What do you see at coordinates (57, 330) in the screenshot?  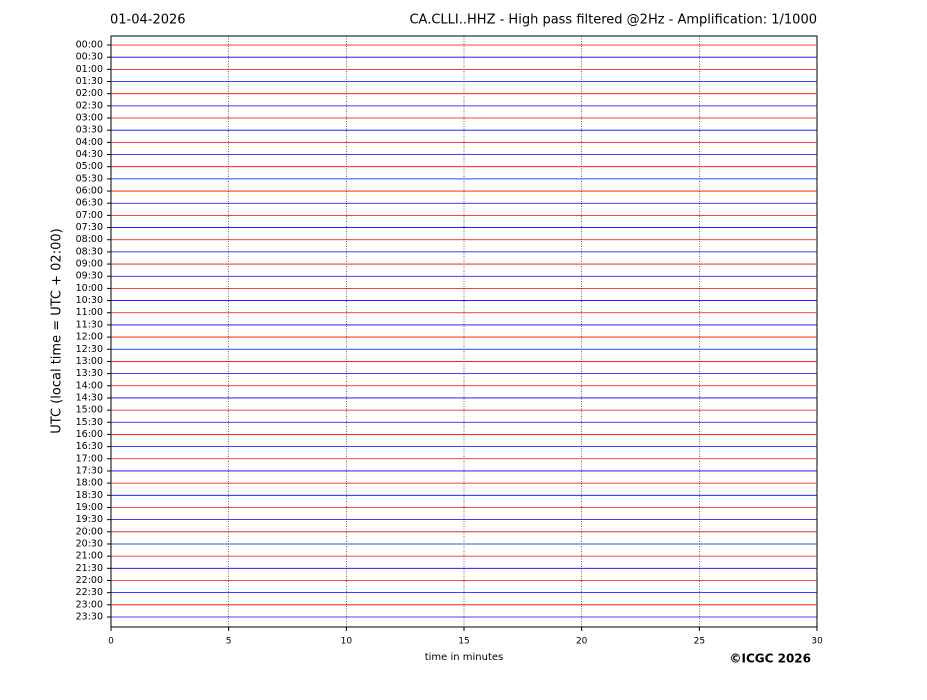 I see `y-axis-label: UTC (local time = UTC + 02:00)` at bounding box center [57, 330].